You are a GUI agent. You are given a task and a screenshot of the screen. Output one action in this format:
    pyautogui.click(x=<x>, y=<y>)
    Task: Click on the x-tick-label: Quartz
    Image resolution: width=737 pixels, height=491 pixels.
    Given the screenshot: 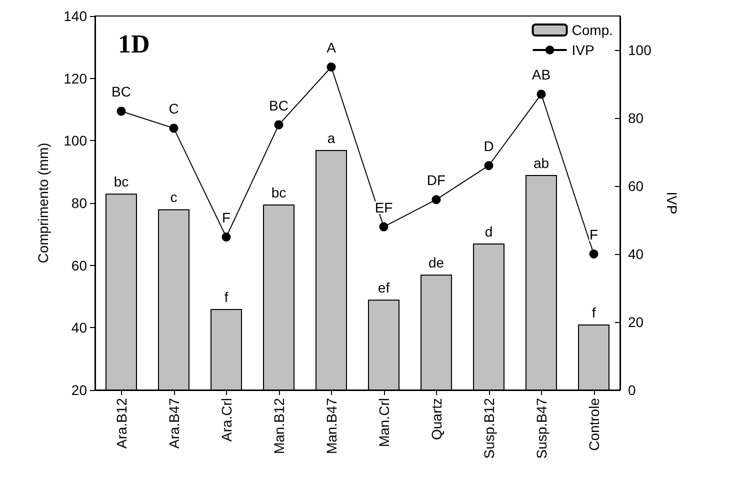 What is the action you would take?
    pyautogui.click(x=436, y=419)
    